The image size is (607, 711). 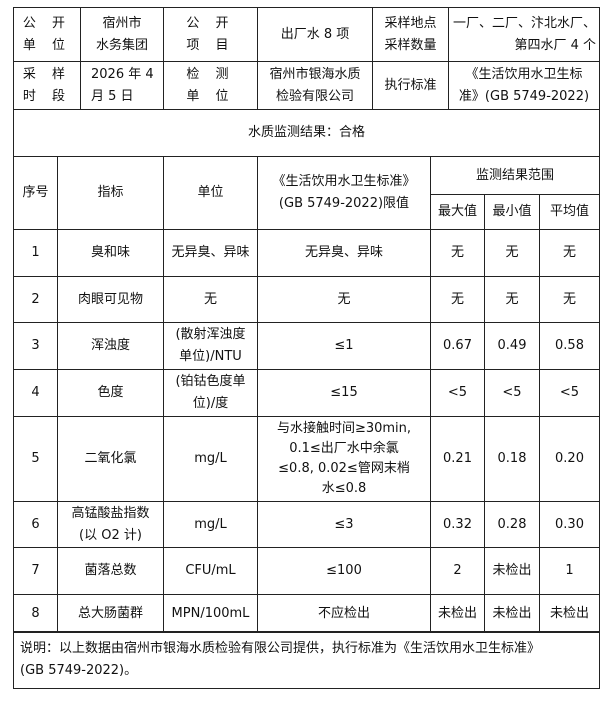 I want to click on cell-index: 高锰酸盐指数 (以 O2 计), so click(x=110, y=524).